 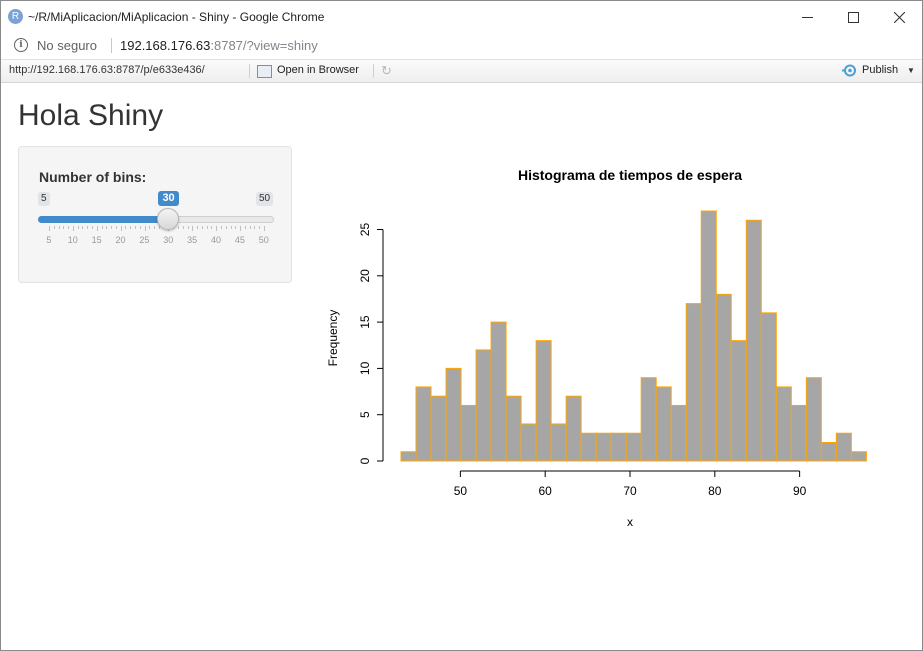 What do you see at coordinates (880, 70) in the screenshot?
I see `publish-button: Publish` at bounding box center [880, 70].